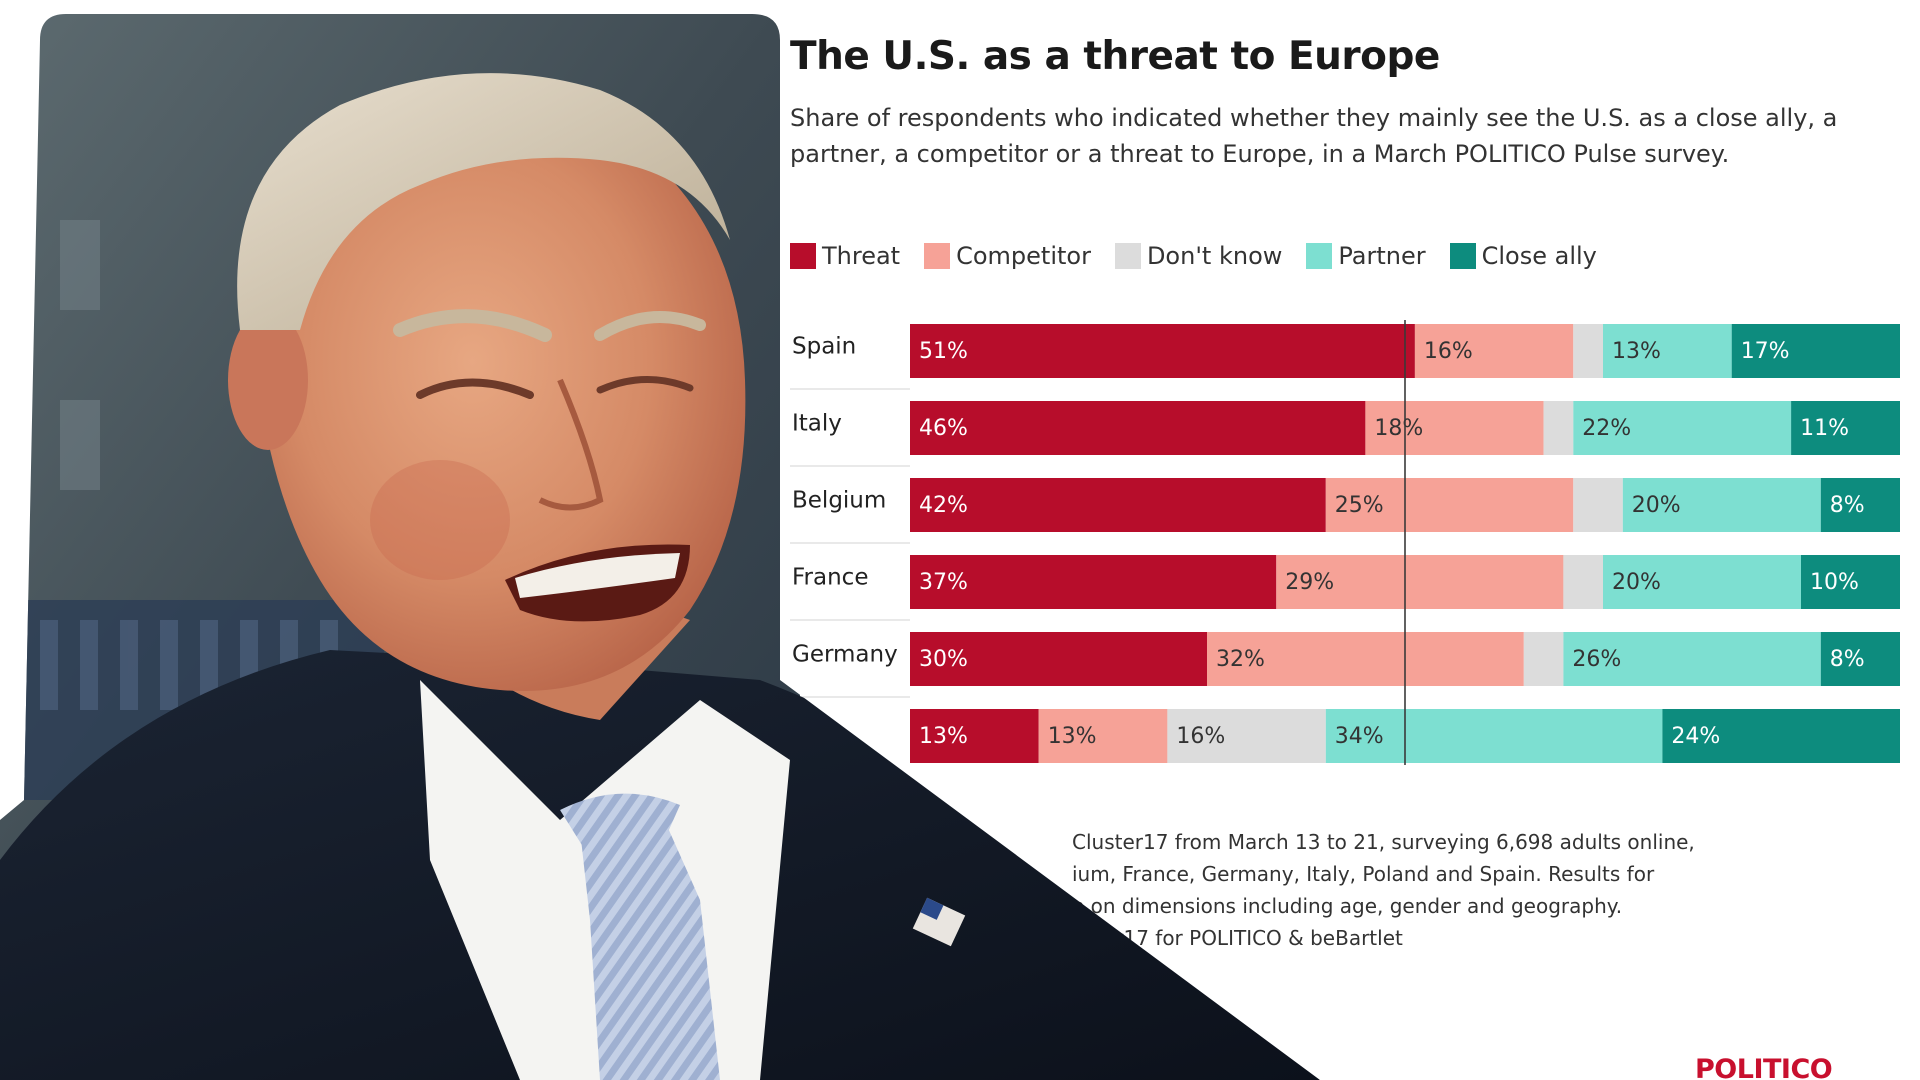  What do you see at coordinates (1834, 582) in the screenshot?
I see `data-label: 10%` at bounding box center [1834, 582].